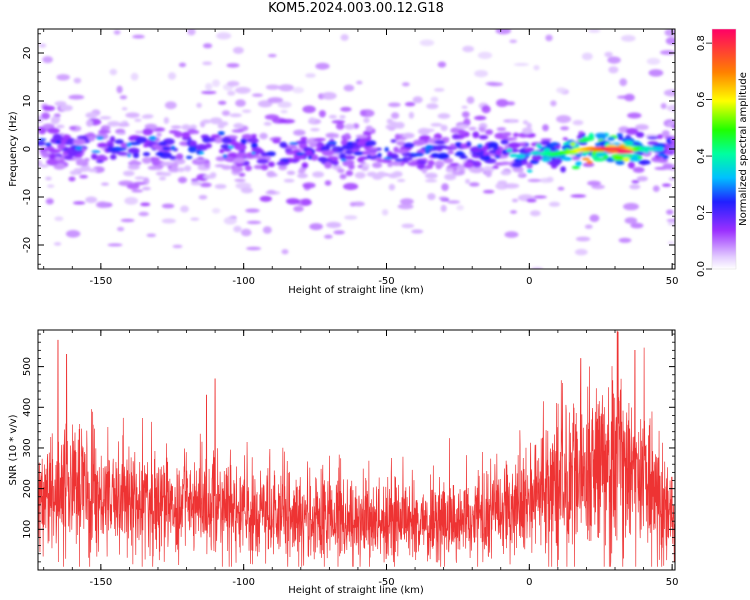 The height and width of the screenshot is (600, 750). What do you see at coordinates (701, 269) in the screenshot?
I see `colorbar-tick-label: 0.0` at bounding box center [701, 269].